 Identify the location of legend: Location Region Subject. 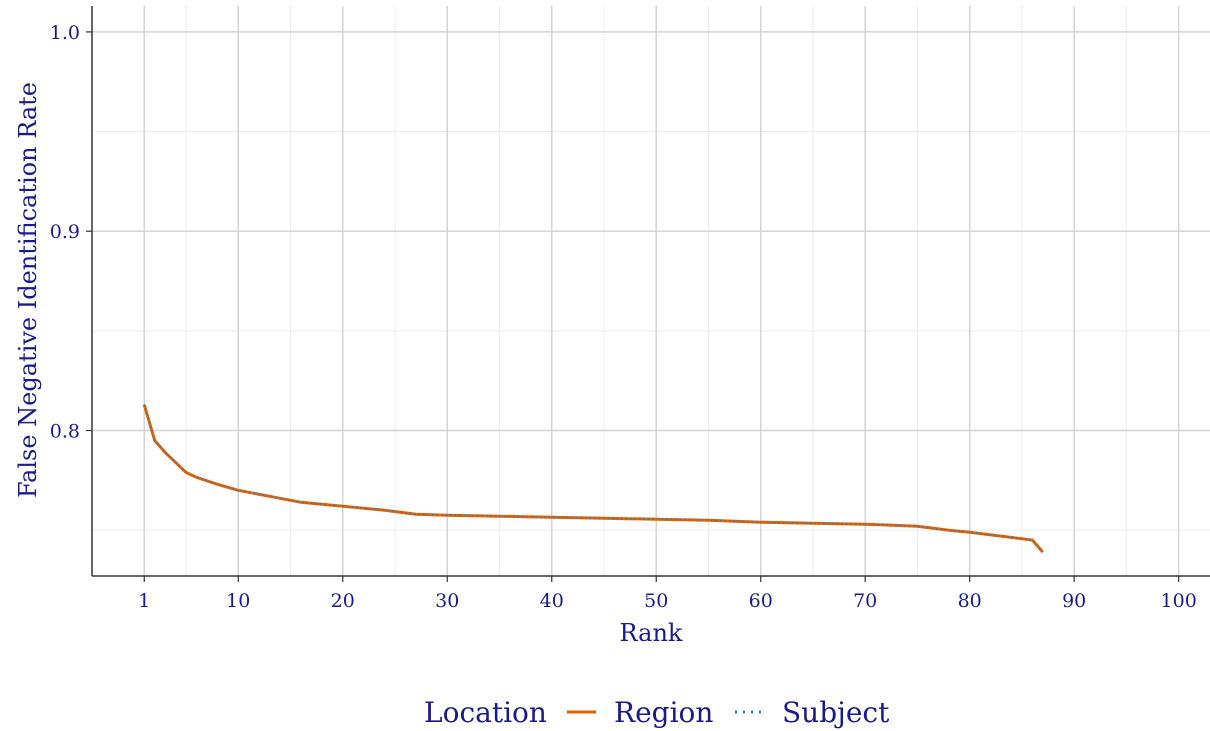
(657, 712).